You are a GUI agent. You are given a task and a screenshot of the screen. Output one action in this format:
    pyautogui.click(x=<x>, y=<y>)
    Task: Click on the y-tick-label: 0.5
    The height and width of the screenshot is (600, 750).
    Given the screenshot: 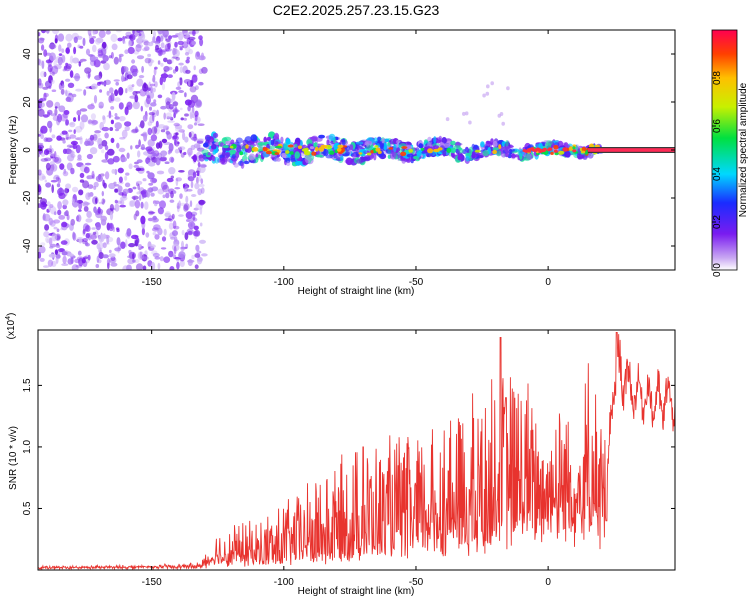 What is the action you would take?
    pyautogui.click(x=27, y=508)
    